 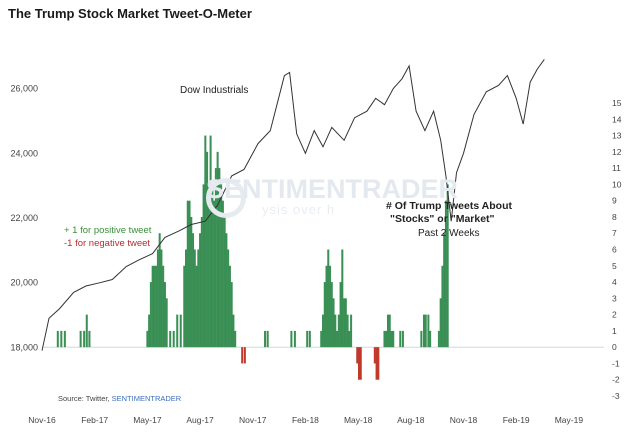 What do you see at coordinates (94, 420) in the screenshot?
I see `x-axis-tick-label: Feb-17` at bounding box center [94, 420].